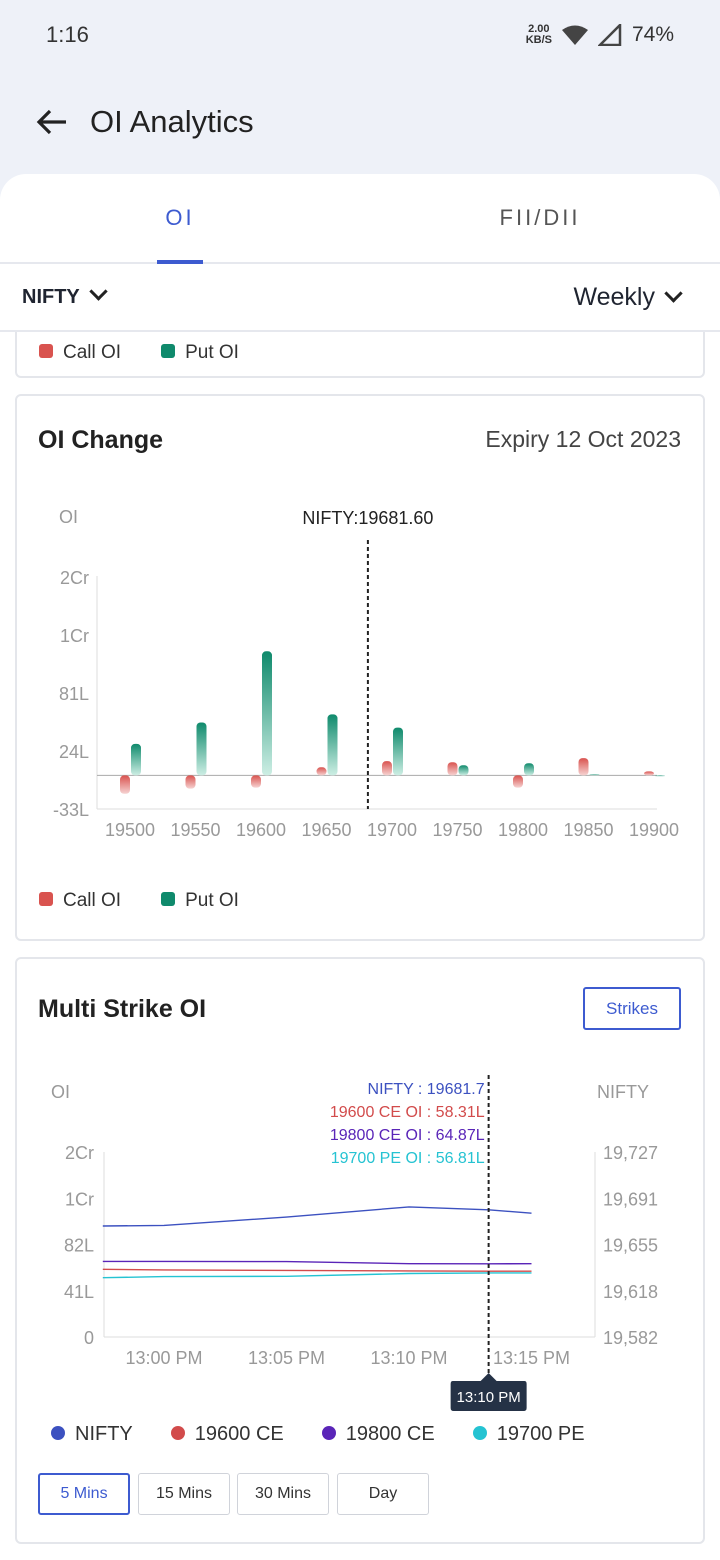 The image size is (720, 1560). I want to click on x-tick-label: 19700, so click(392, 830).